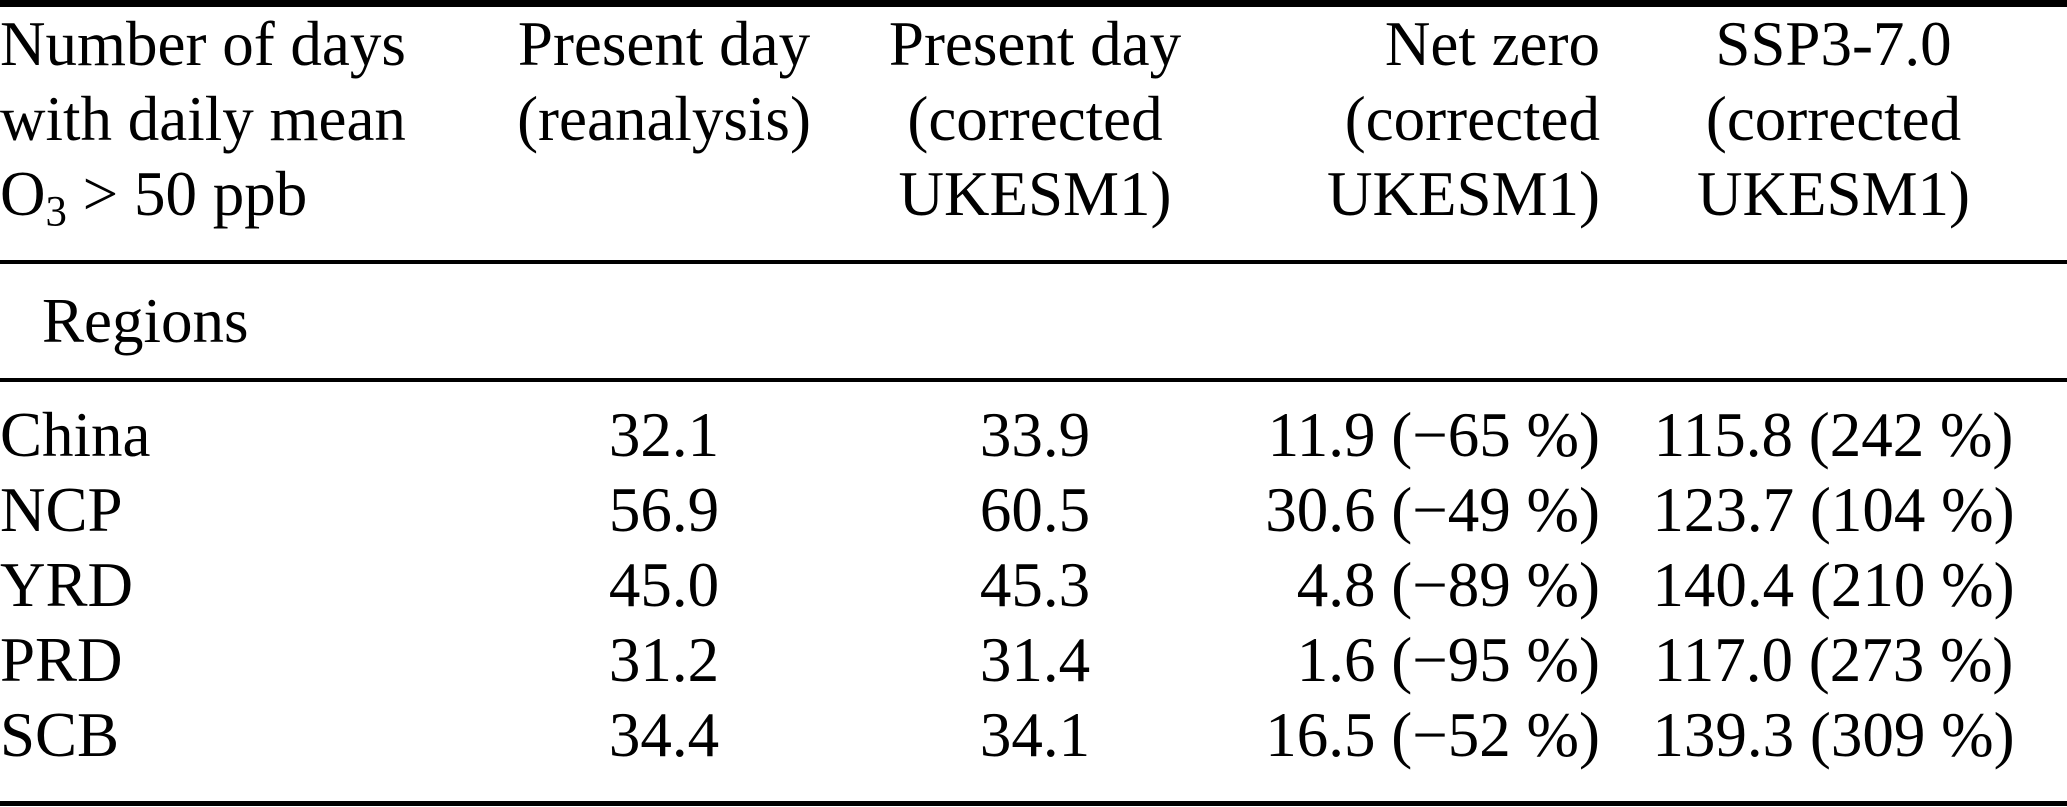  Describe the element at coordinates (61, 660) in the screenshot. I see `region-cell: PRD` at that location.